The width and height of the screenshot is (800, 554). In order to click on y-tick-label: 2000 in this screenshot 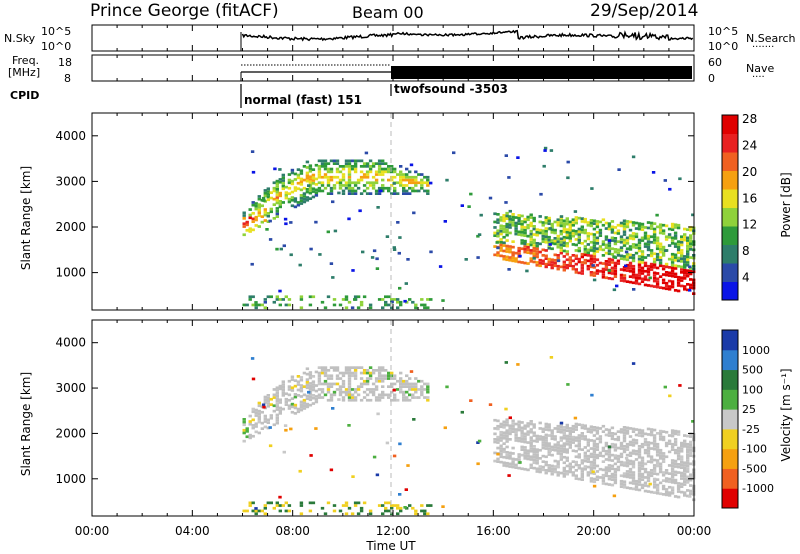, I will do `click(70, 227)`.